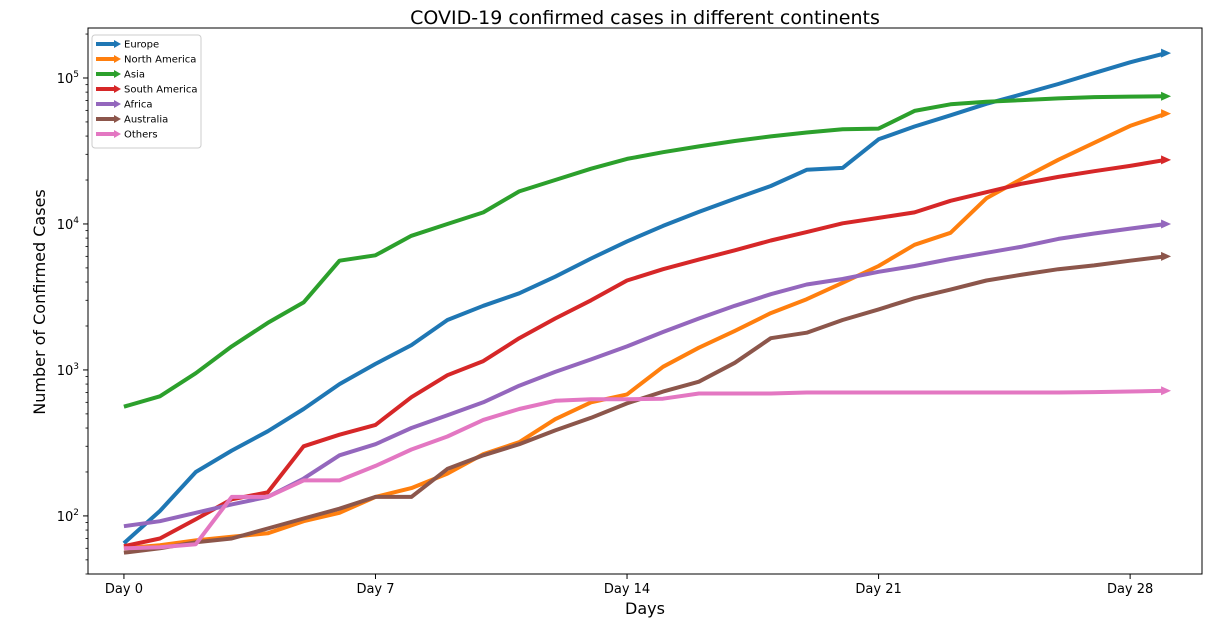  I want to click on x-tick-label: Day 7, so click(375, 589).